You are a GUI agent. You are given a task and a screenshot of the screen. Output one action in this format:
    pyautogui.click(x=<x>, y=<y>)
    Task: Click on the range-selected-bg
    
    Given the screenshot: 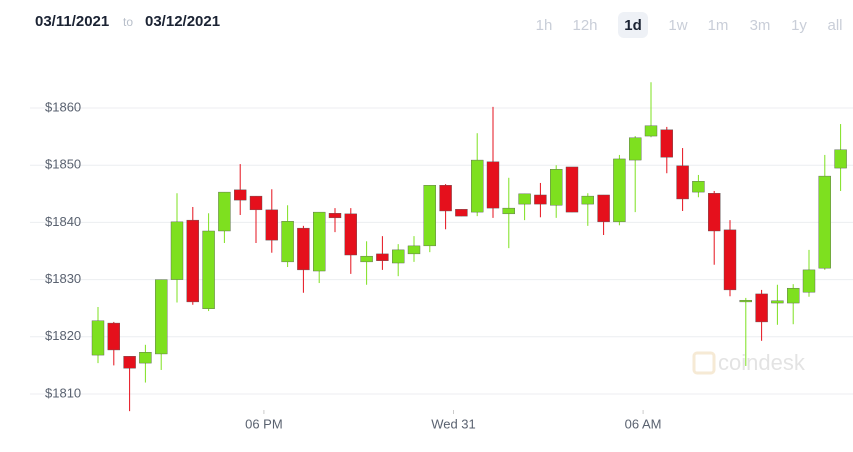 What is the action you would take?
    pyautogui.click(x=633, y=25)
    